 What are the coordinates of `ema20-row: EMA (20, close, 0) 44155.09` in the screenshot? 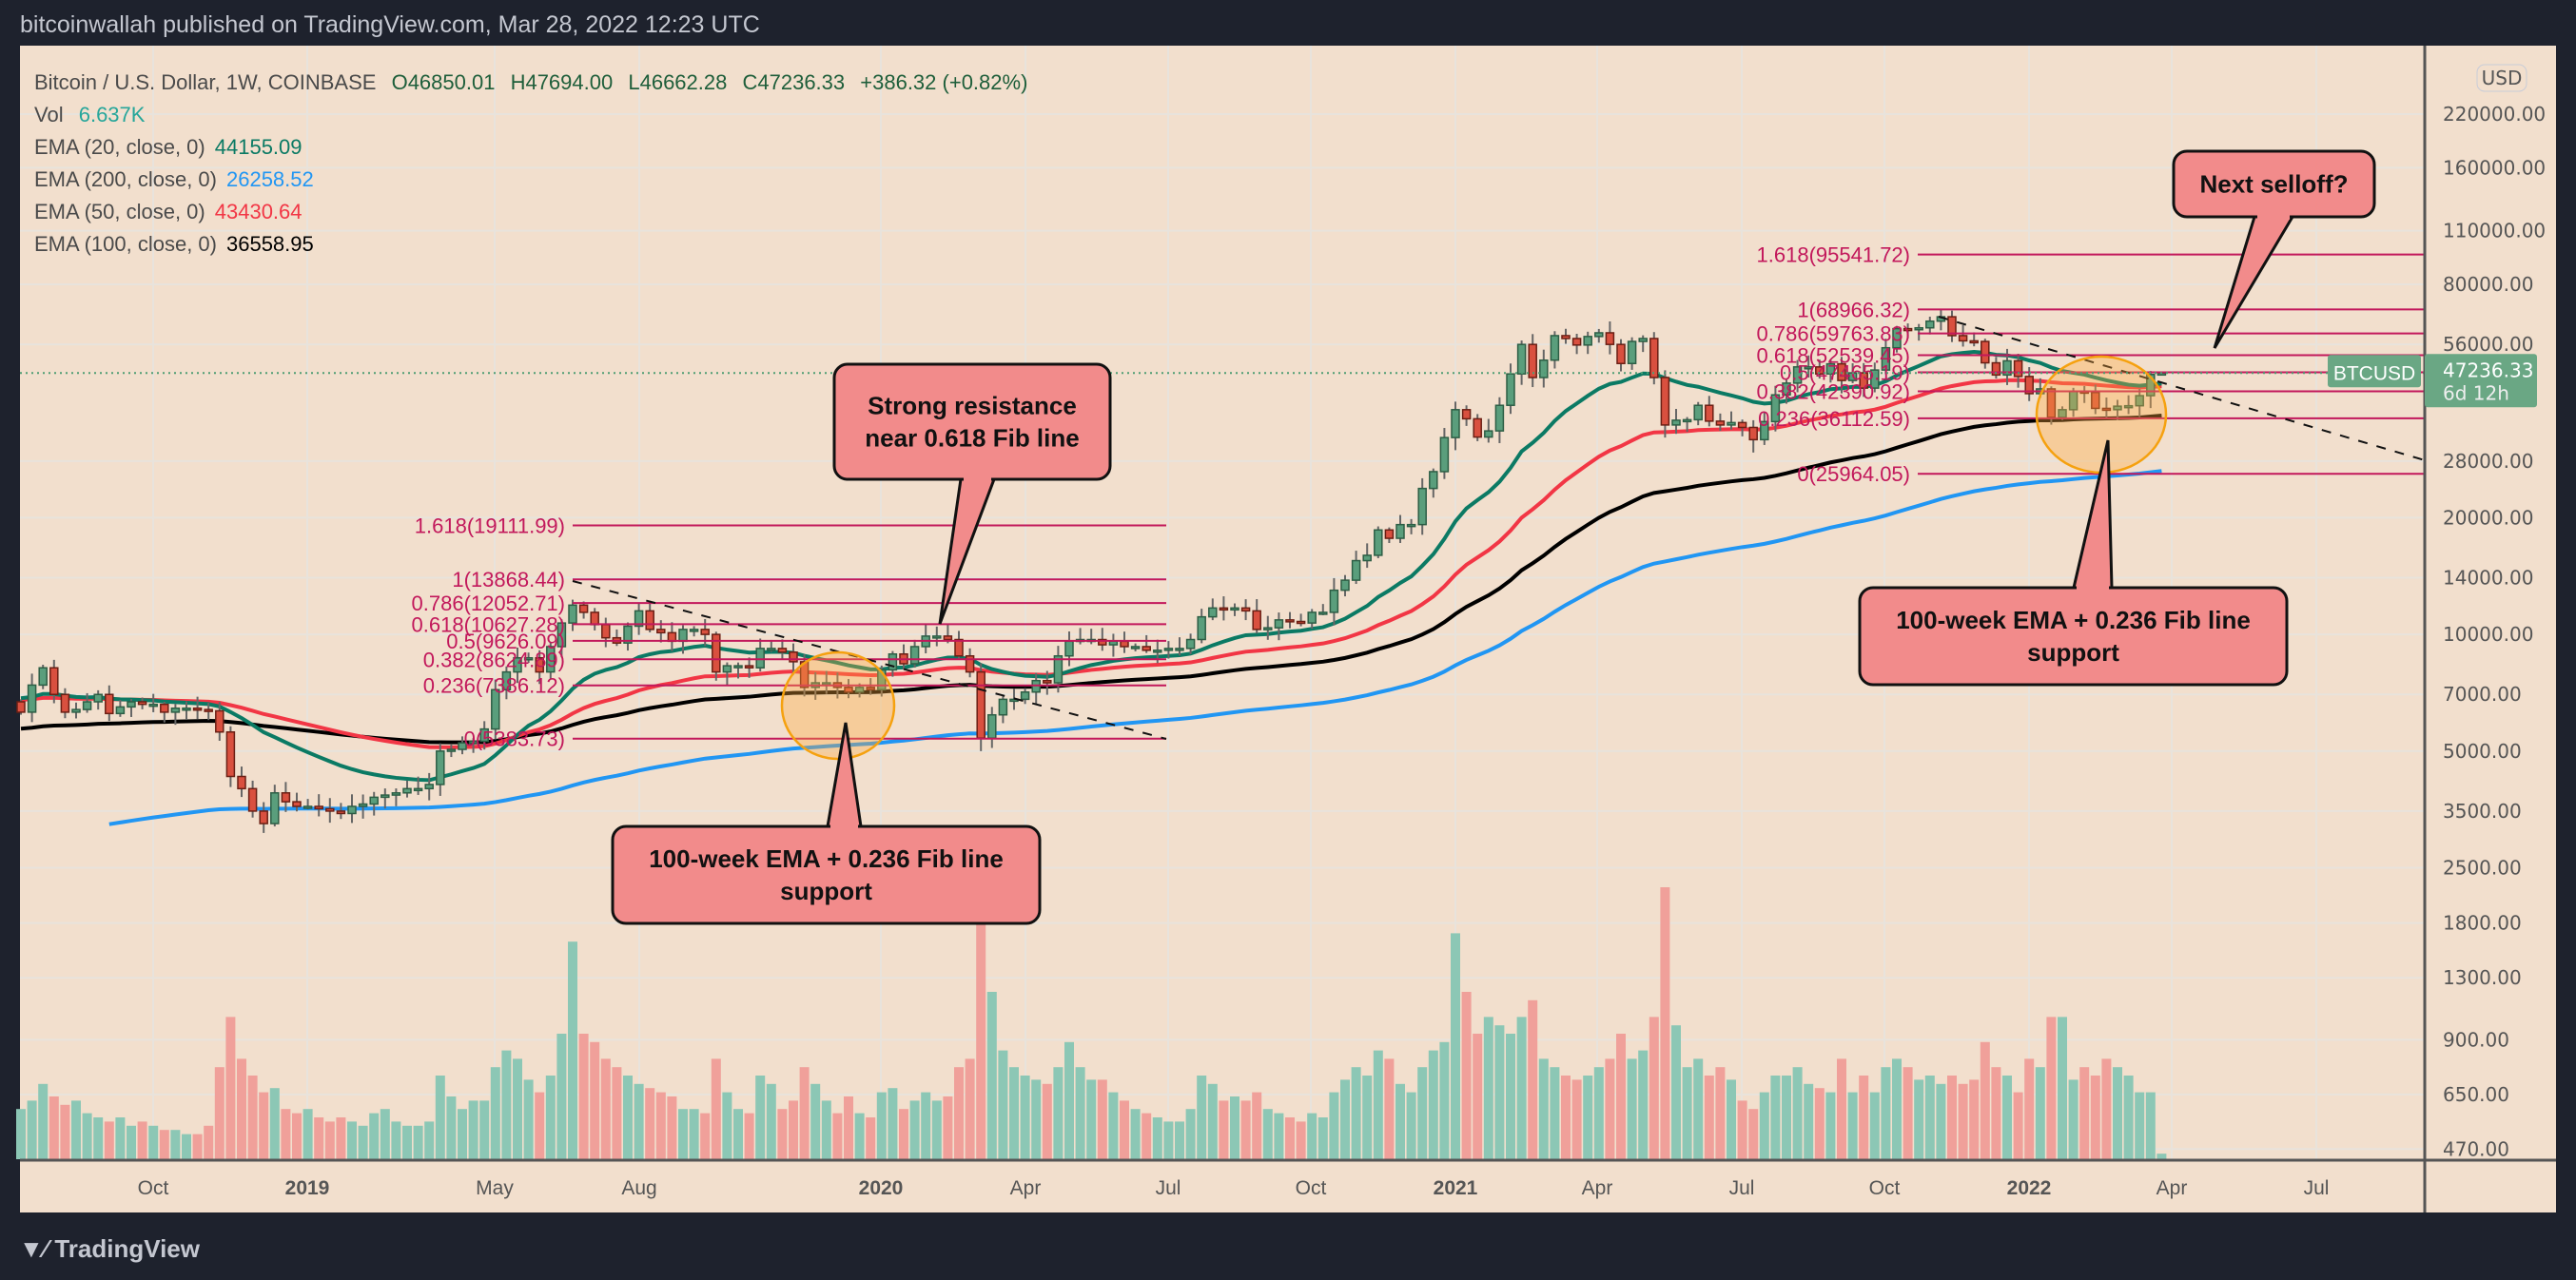 It's located at (535, 147).